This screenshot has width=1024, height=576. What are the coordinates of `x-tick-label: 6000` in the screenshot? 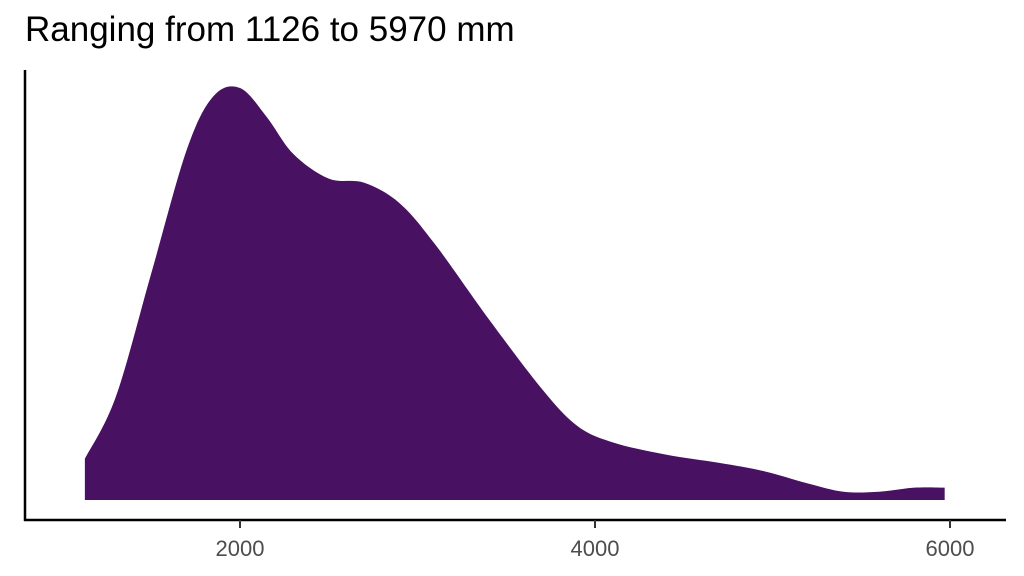 It's located at (950, 548).